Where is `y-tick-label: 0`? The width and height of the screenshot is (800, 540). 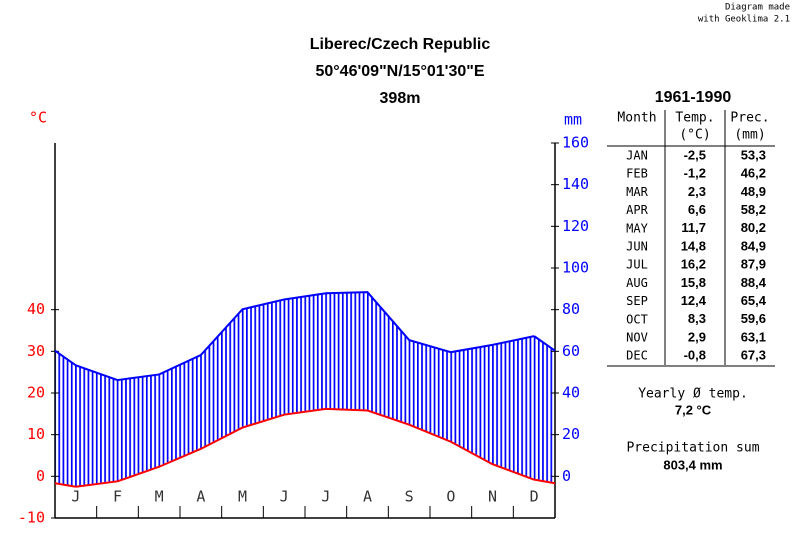 y-tick-label: 0 is located at coordinates (40, 476).